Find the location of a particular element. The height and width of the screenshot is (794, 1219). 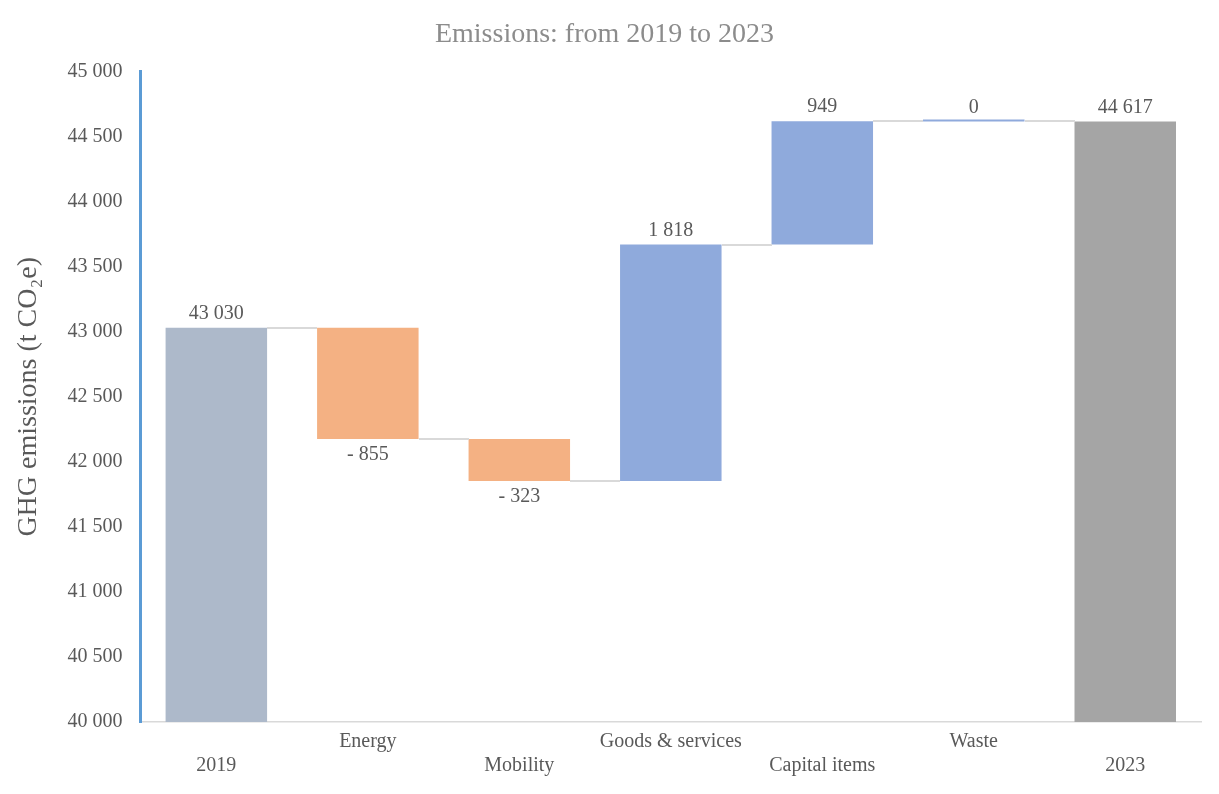

y-tick-label: 42 500 is located at coordinates (95, 395).